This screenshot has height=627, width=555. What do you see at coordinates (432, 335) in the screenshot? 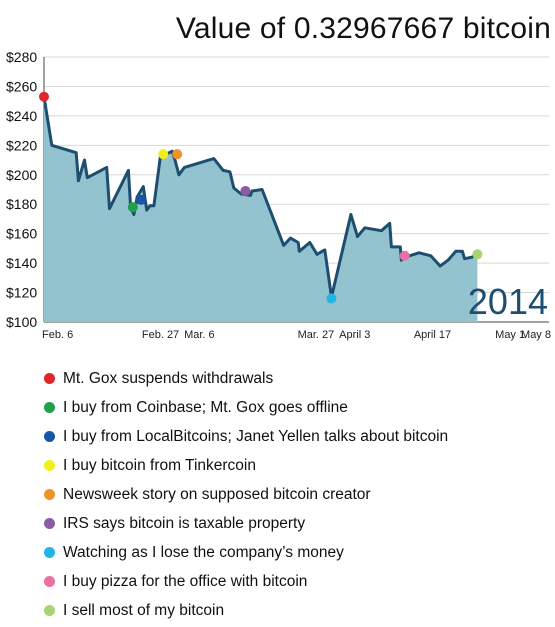
I see `x-tick-label: April 17` at bounding box center [432, 335].